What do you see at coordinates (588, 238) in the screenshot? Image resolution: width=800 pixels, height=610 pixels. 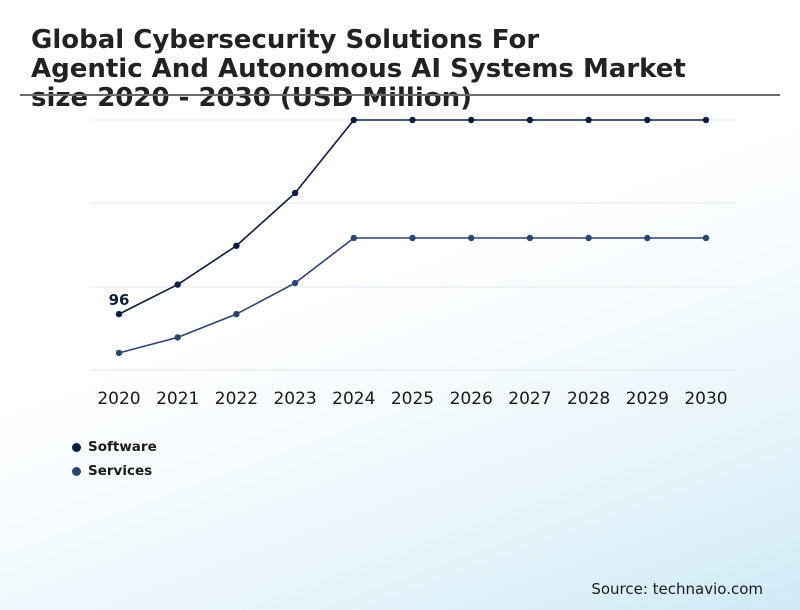 I see `data-point-services-2028` at bounding box center [588, 238].